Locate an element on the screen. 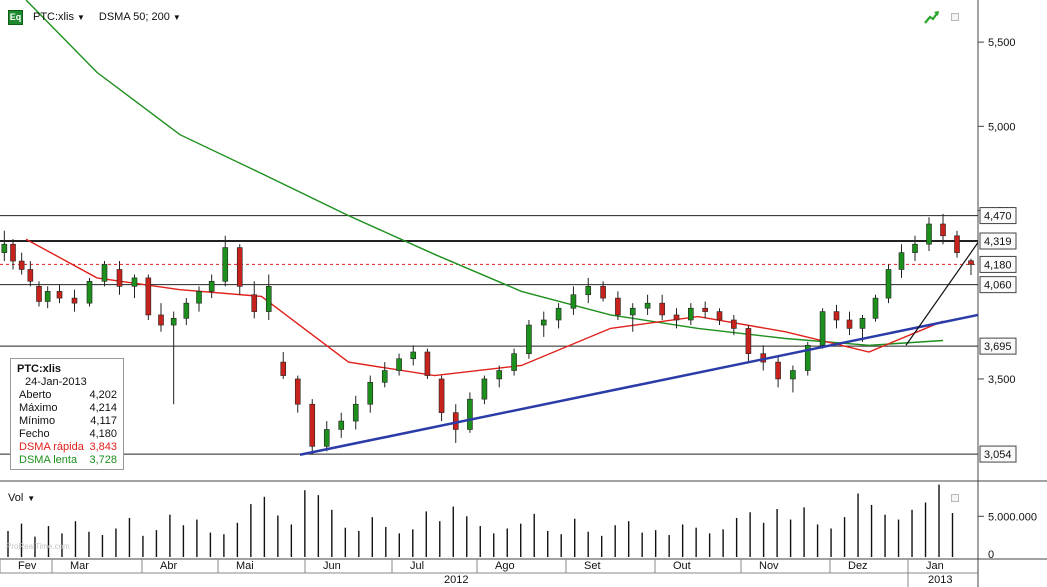  month-label: Dez is located at coordinates (858, 566).